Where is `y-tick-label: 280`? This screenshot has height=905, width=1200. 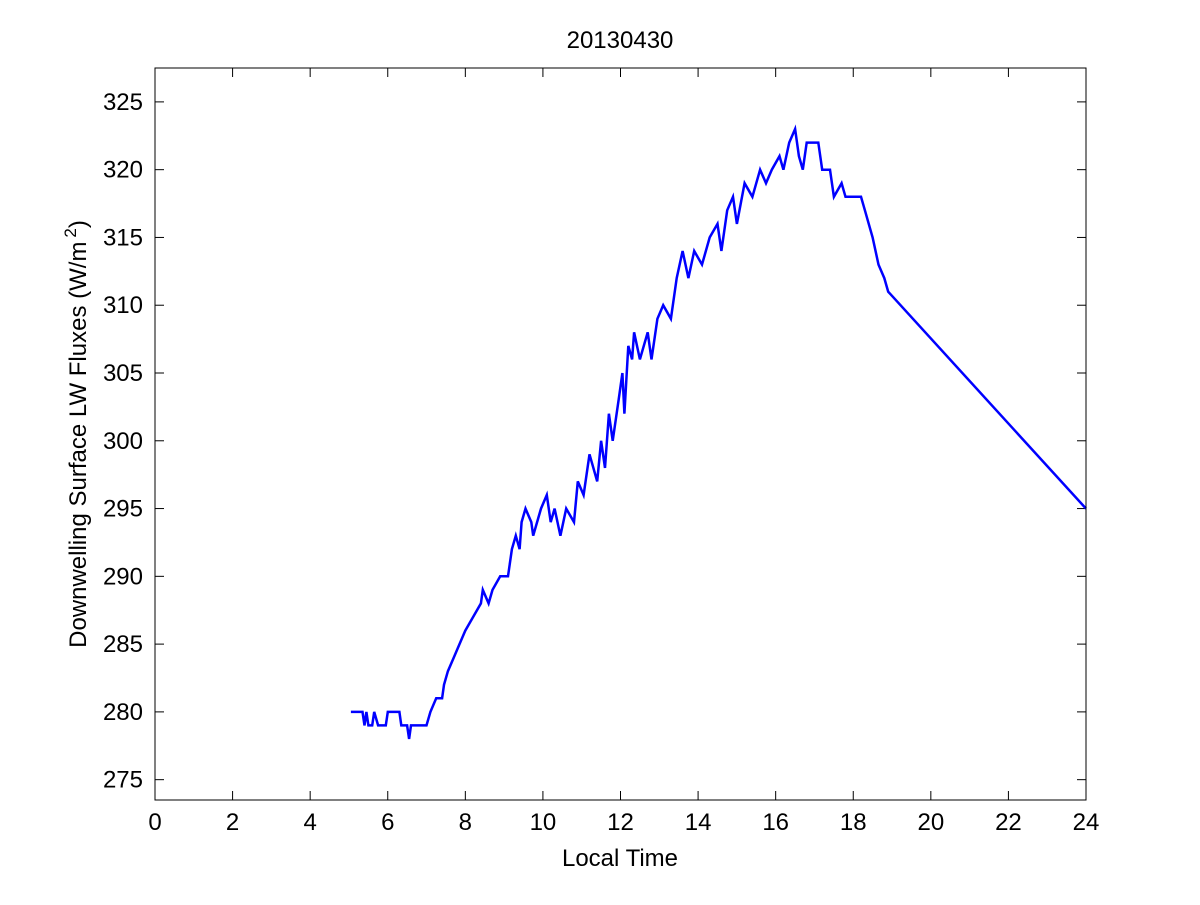 y-tick-label: 280 is located at coordinates (123, 712).